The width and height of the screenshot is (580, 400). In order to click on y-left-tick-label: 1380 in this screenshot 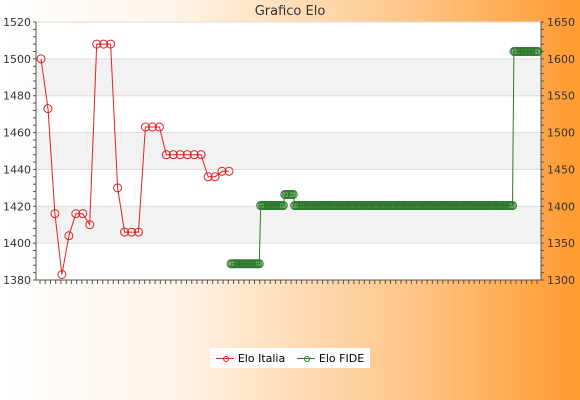, I will do `click(17, 280)`.